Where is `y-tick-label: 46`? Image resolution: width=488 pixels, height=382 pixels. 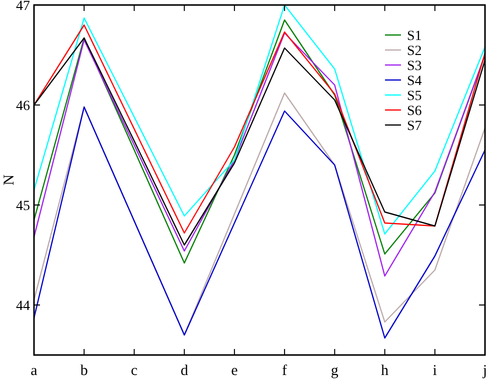
y-tick-label: 46 is located at coordinates (23, 106).